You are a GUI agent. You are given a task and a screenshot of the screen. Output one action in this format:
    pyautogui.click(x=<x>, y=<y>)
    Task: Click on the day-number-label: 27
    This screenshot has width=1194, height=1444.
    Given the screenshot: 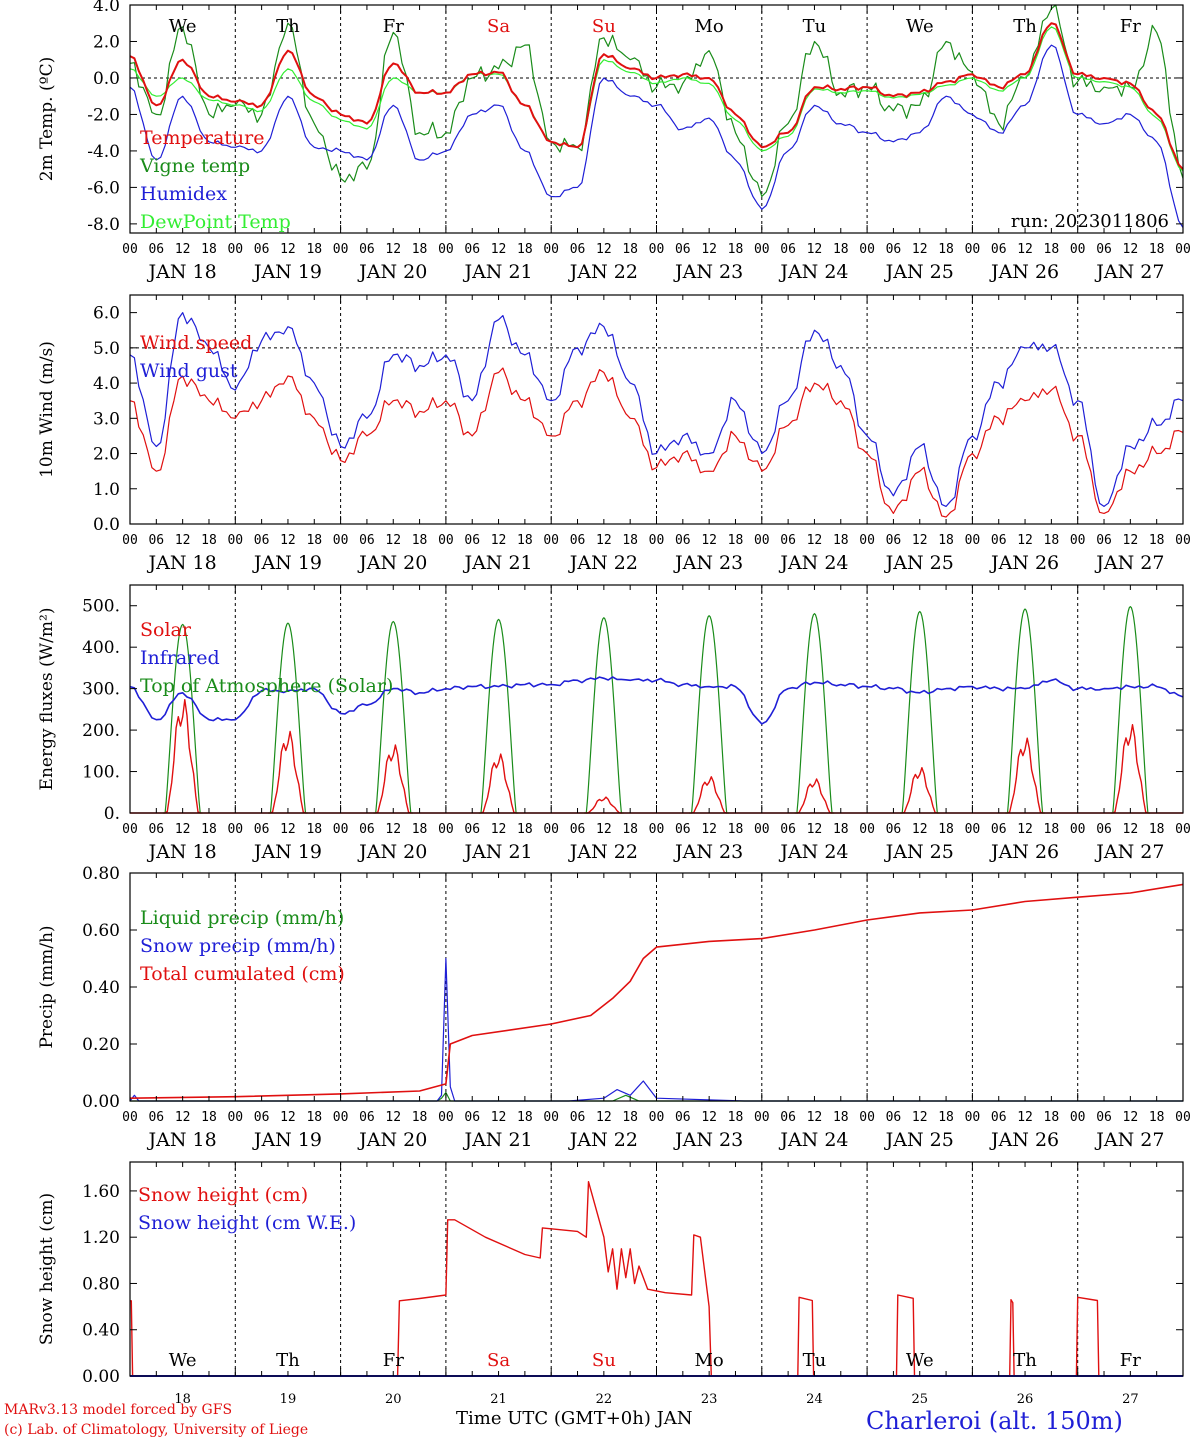 What is the action you would take?
    pyautogui.click(x=1130, y=1399)
    